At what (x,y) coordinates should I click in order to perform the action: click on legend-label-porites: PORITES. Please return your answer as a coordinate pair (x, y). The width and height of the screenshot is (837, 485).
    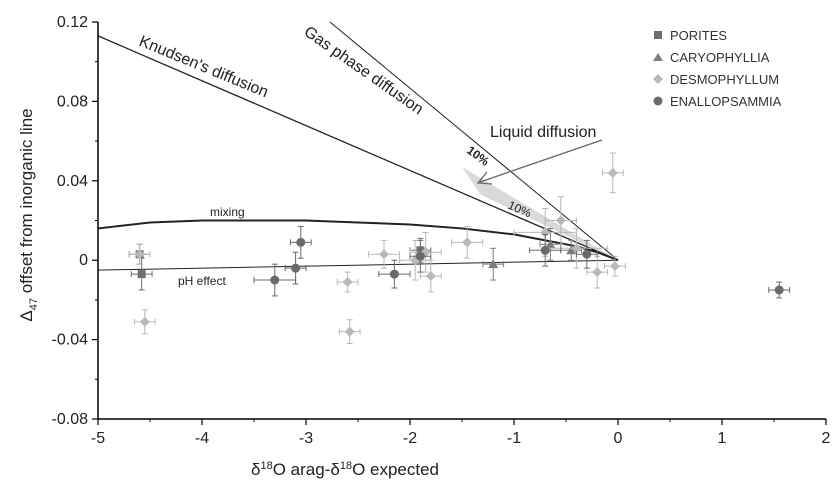
    Looking at the image, I should click on (698, 35).